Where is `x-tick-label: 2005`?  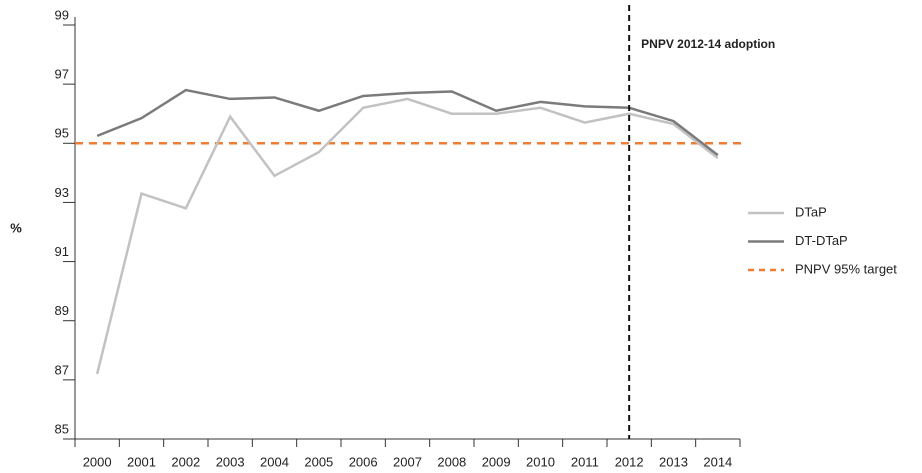
x-tick-label: 2005 is located at coordinates (318, 461).